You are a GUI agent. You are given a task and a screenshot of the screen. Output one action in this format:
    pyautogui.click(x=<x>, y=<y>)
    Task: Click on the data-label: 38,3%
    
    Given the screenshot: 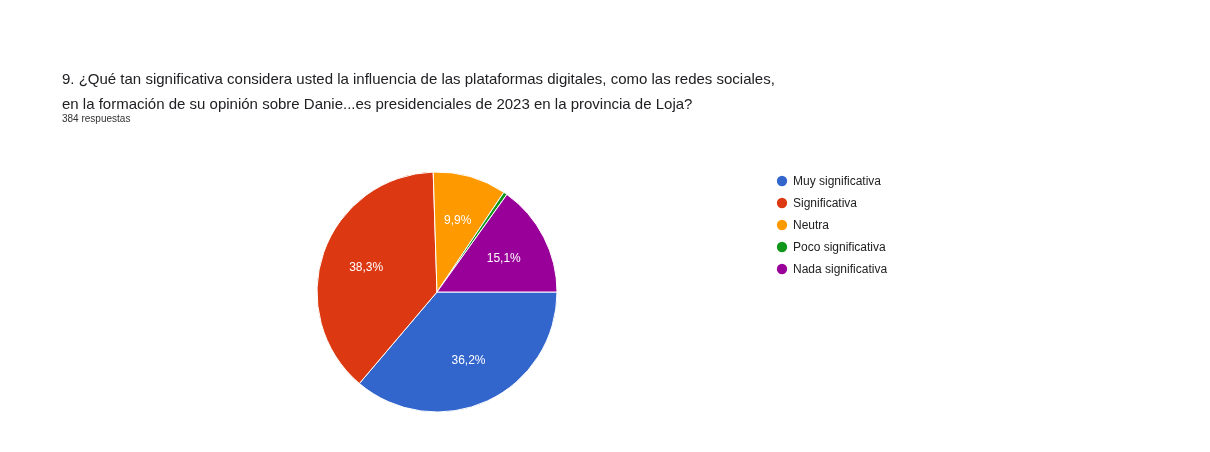 What is the action you would take?
    pyautogui.click(x=366, y=267)
    